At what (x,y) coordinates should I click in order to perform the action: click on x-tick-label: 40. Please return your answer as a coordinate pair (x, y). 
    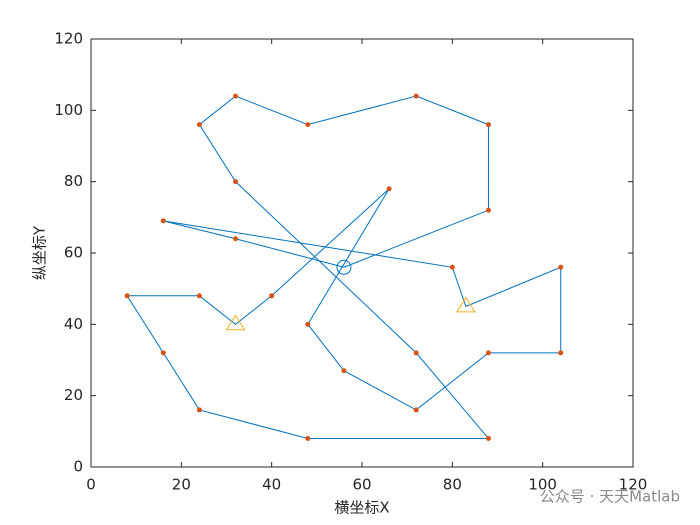
    Looking at the image, I should click on (271, 485).